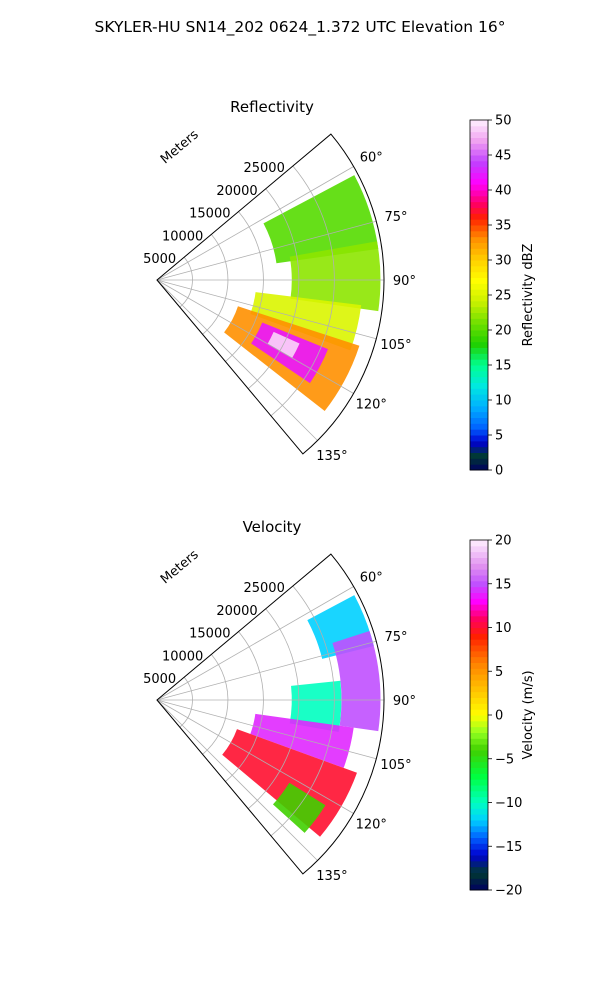  Describe the element at coordinates (503, 331) in the screenshot. I see `colorbar-tick-label: 20` at that location.